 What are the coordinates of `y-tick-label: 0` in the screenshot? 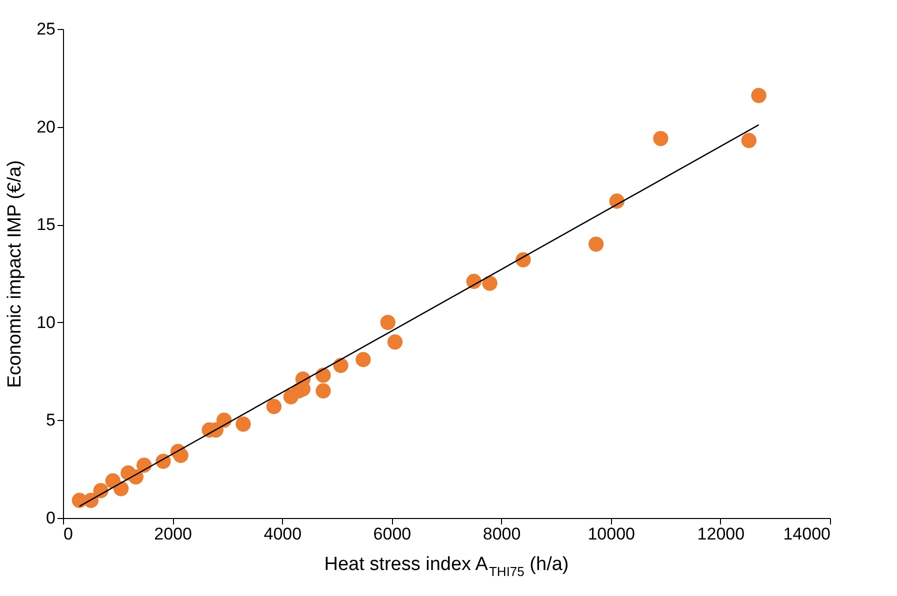 It's located at (51, 518).